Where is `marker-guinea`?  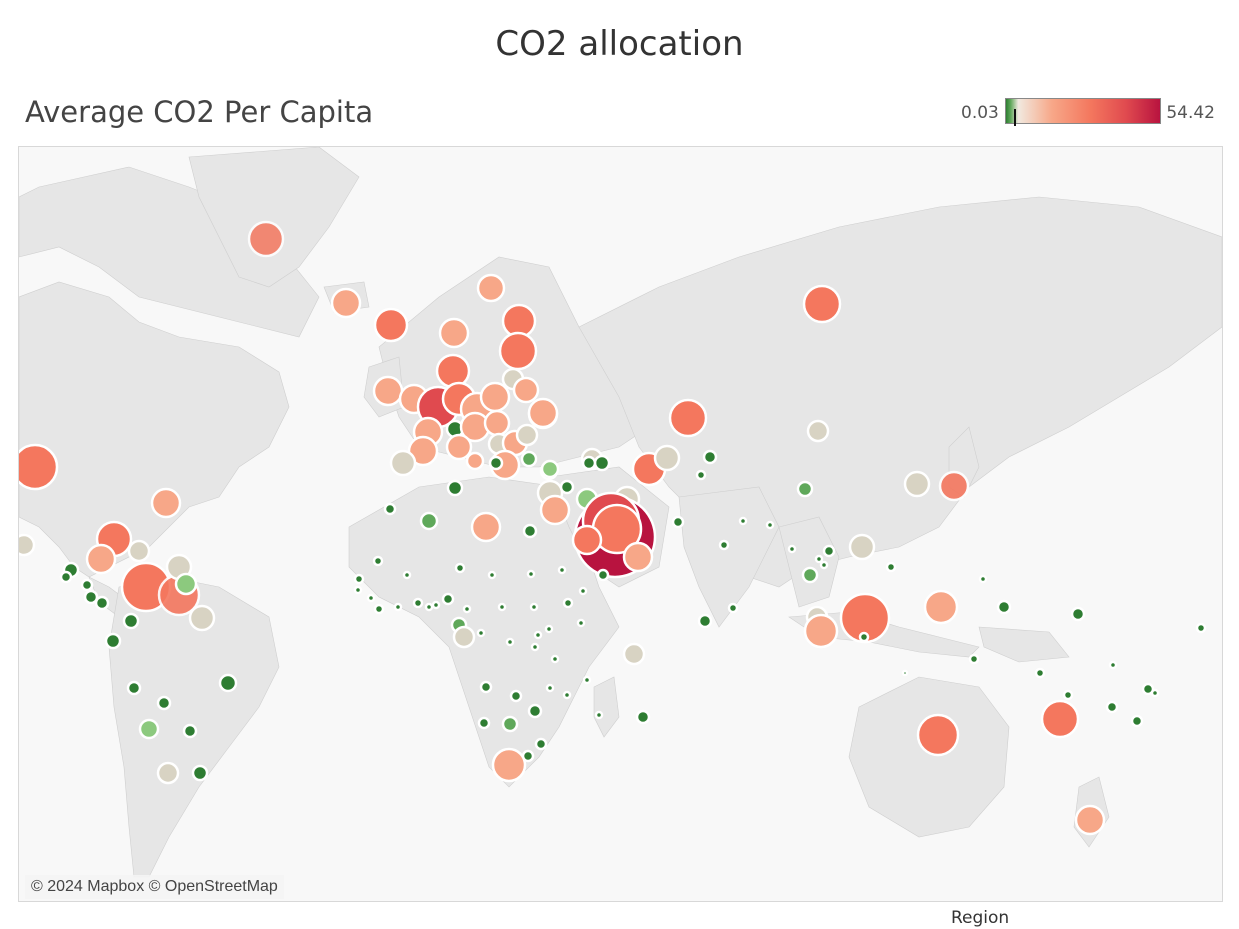
marker-guinea is located at coordinates (371, 598).